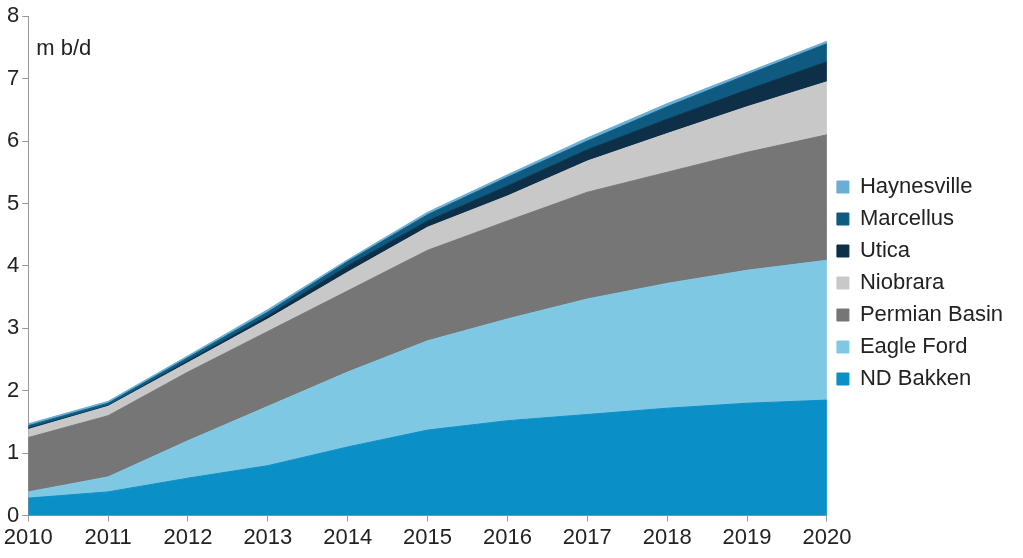  Describe the element at coordinates (428, 536) in the screenshot. I see `x-tick-label: 2015` at that location.